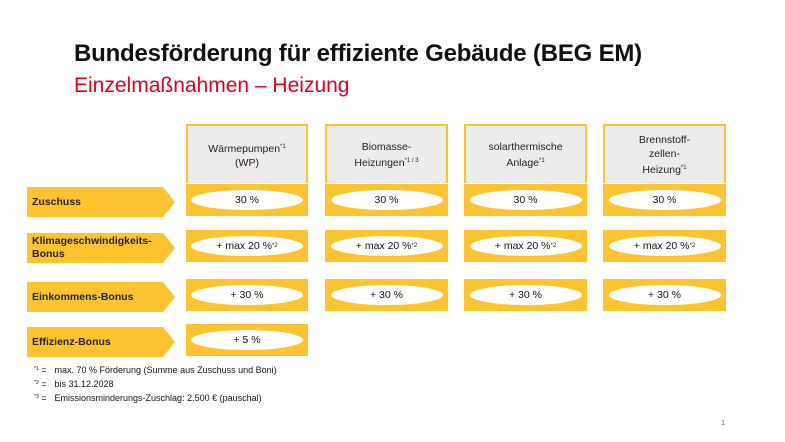  Describe the element at coordinates (57, 201) in the screenshot. I see `row-label-text: Zuschuss` at that location.